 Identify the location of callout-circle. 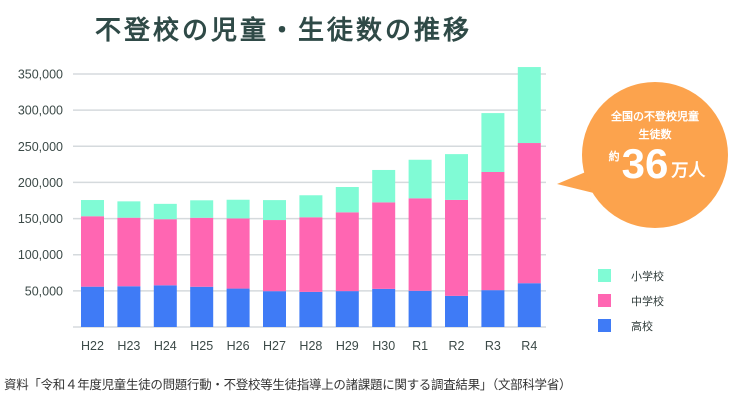
(655, 155).